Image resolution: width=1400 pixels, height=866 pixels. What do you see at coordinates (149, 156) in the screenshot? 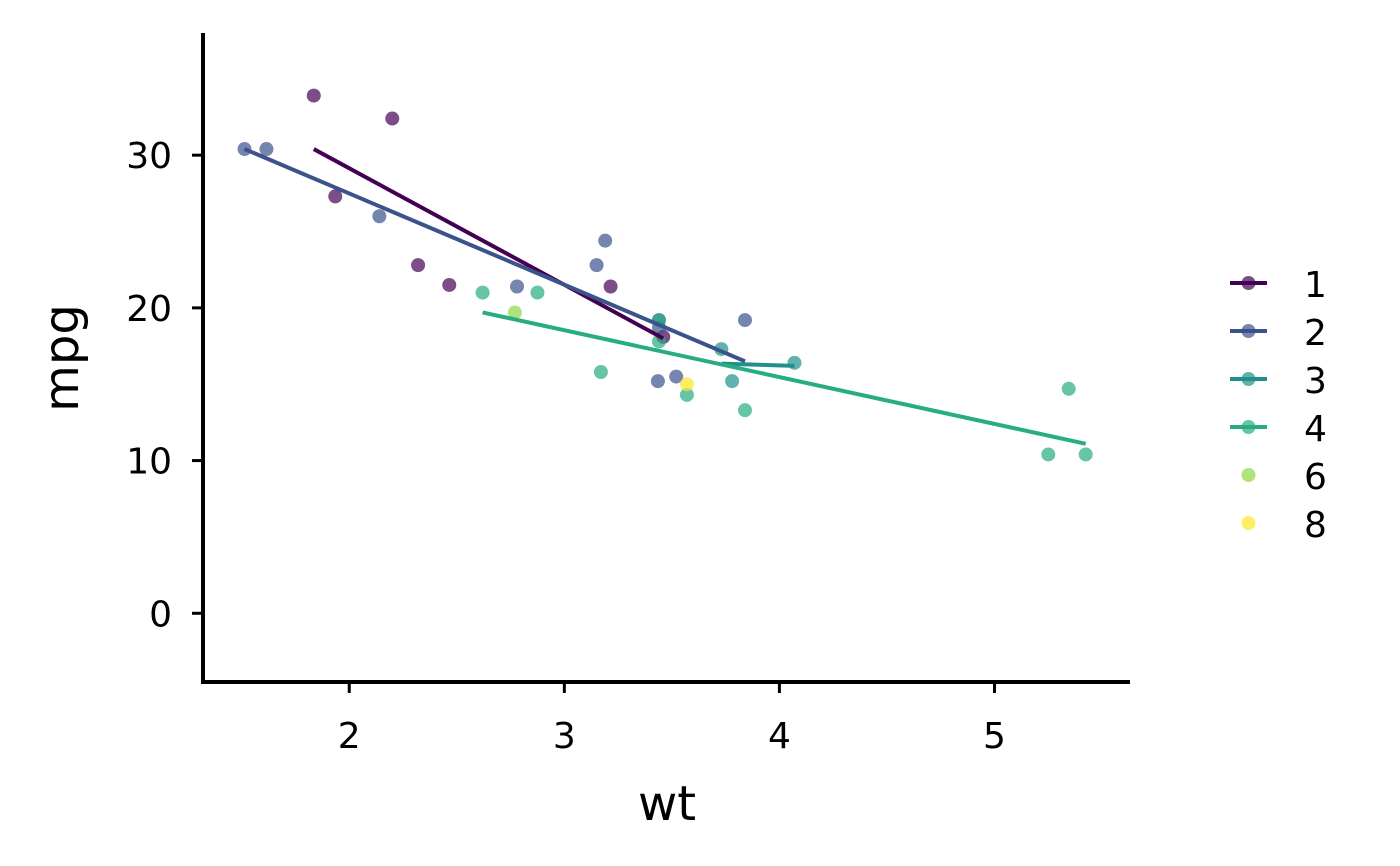
I see `y-tick-label: 30` at bounding box center [149, 156].